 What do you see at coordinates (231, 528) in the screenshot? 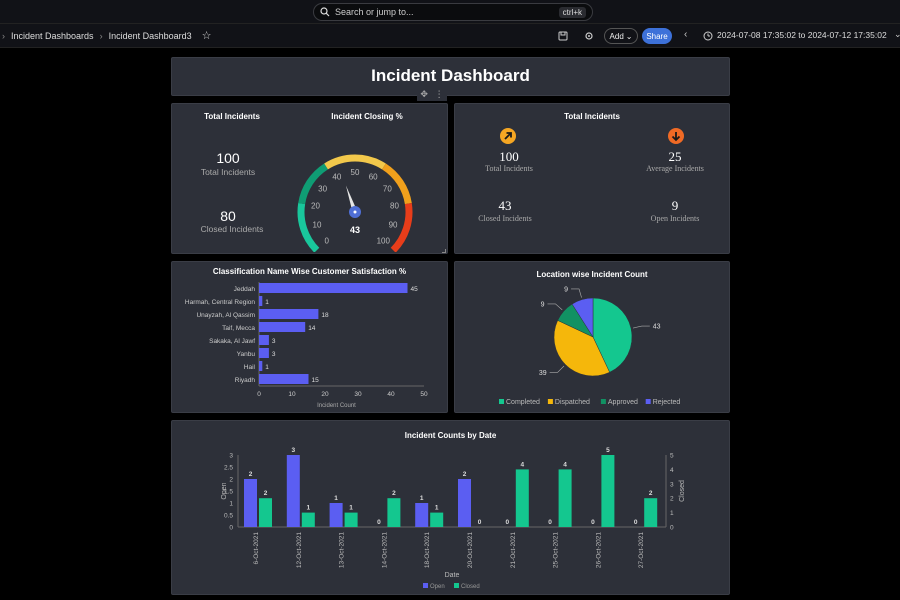
I see `y-tick-label-left: 0` at bounding box center [231, 528].